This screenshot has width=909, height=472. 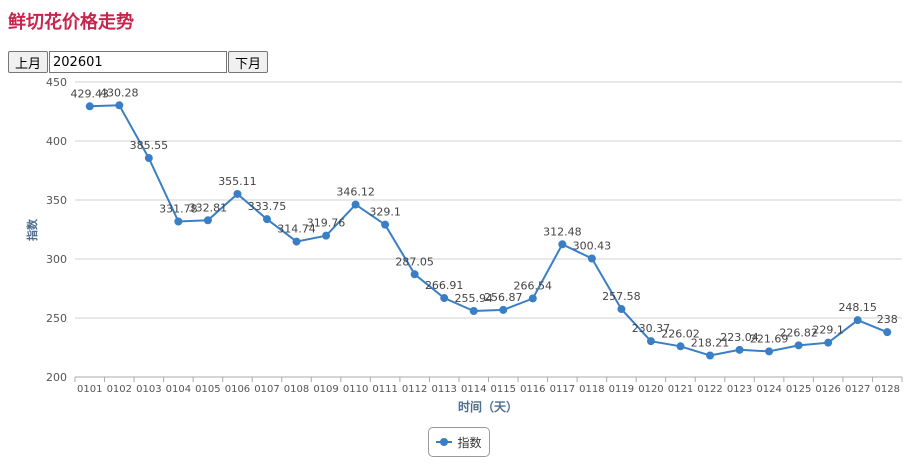 What do you see at coordinates (592, 245) in the screenshot?
I see `data-label: 300.43` at bounding box center [592, 245].